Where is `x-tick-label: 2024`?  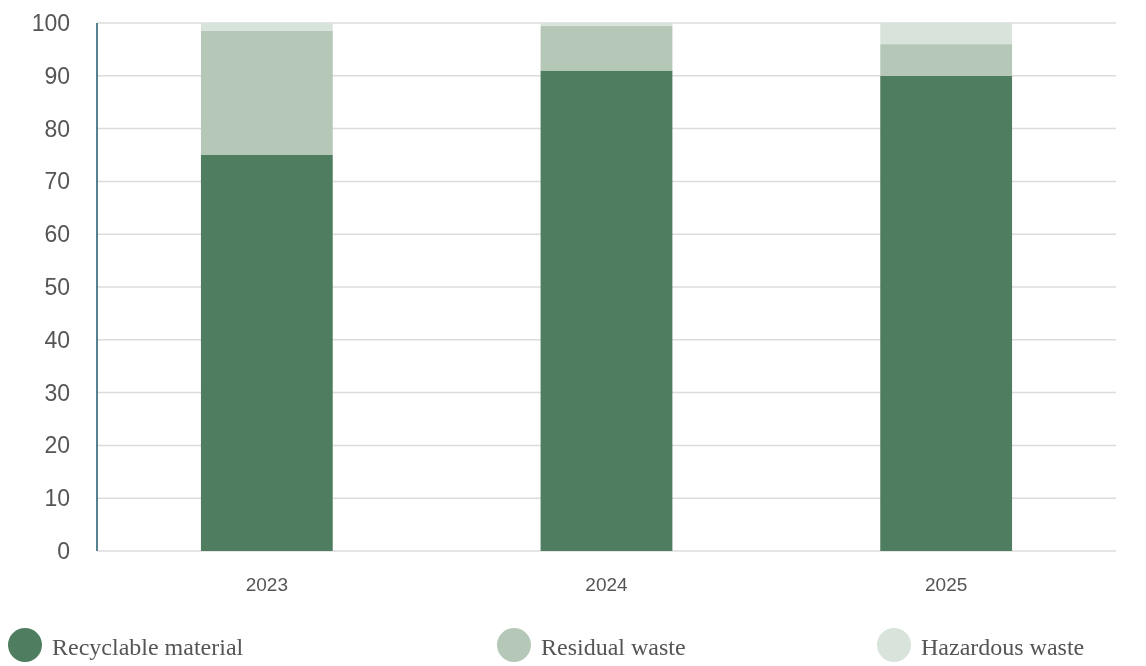
x-tick-label: 2024 is located at coordinates (607, 584).